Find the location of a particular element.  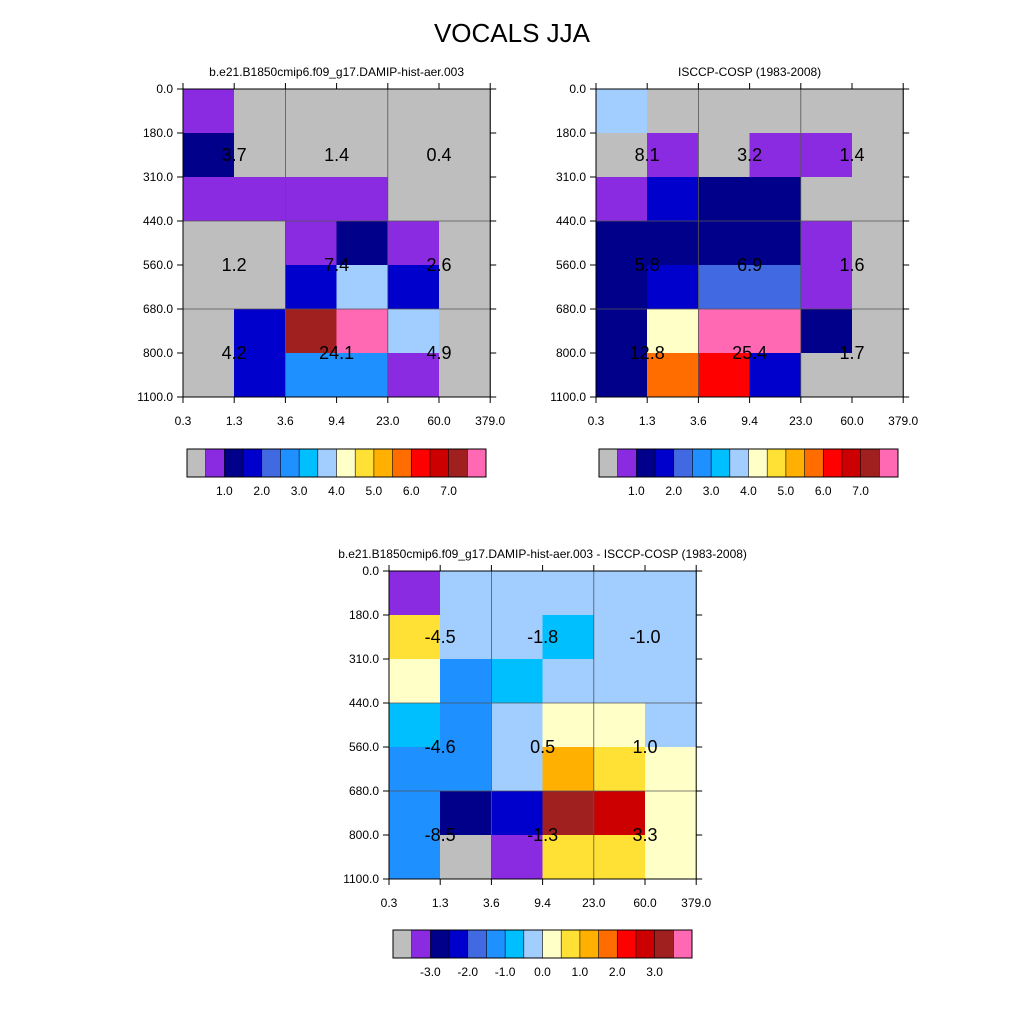

data-label: 6.9 is located at coordinates (749, 265).